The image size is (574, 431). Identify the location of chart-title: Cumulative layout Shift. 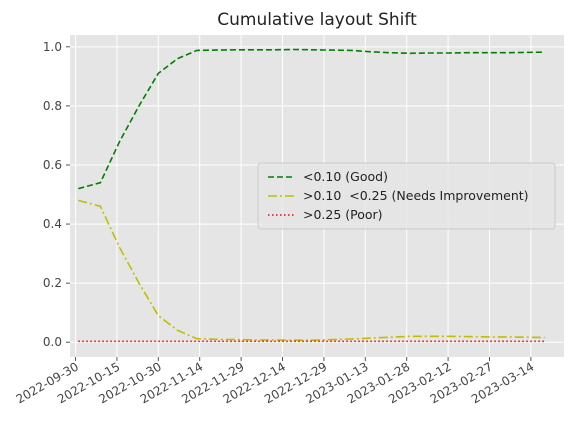
(317, 20).